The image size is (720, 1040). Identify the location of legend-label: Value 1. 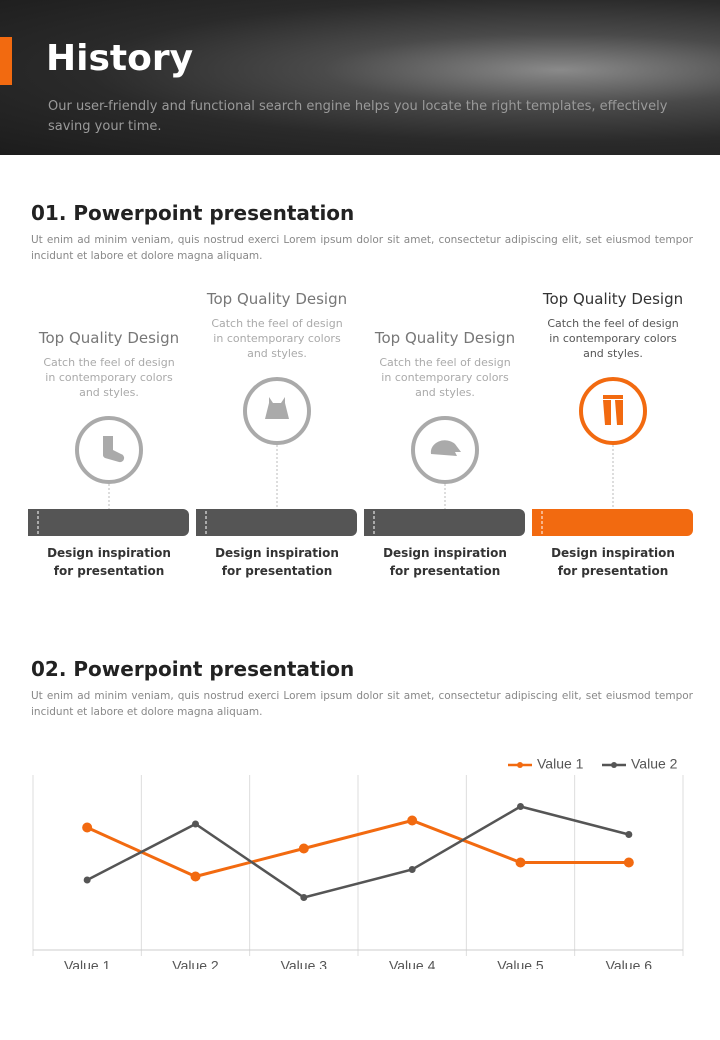
(560, 764).